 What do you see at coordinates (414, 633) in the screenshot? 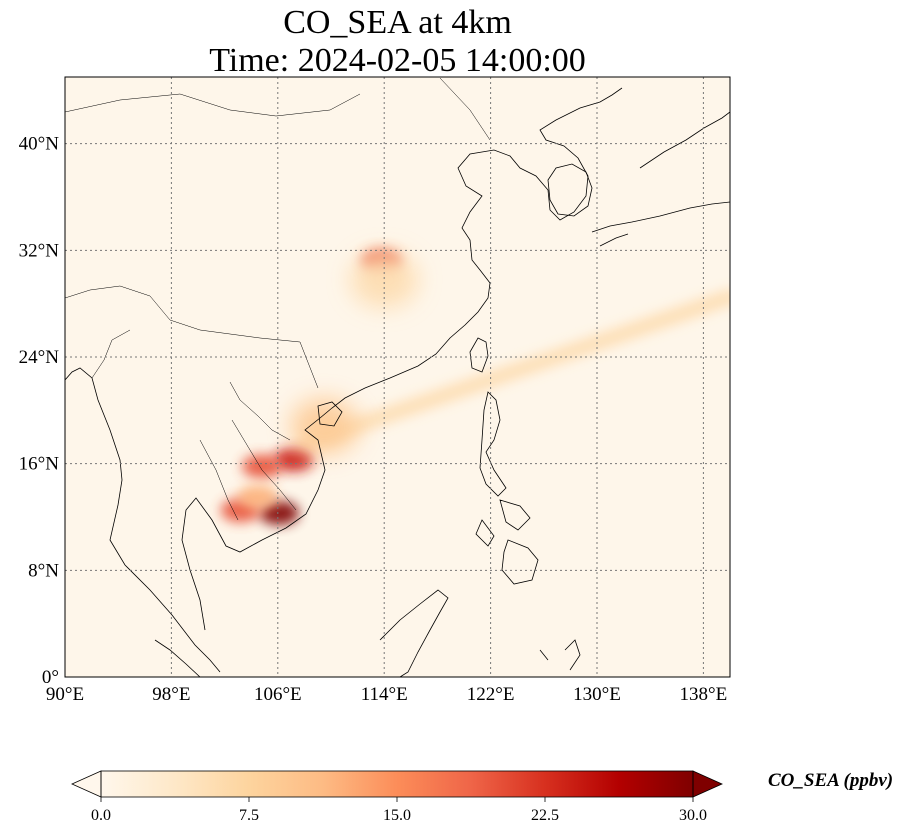
I see `coastline-borneo` at bounding box center [414, 633].